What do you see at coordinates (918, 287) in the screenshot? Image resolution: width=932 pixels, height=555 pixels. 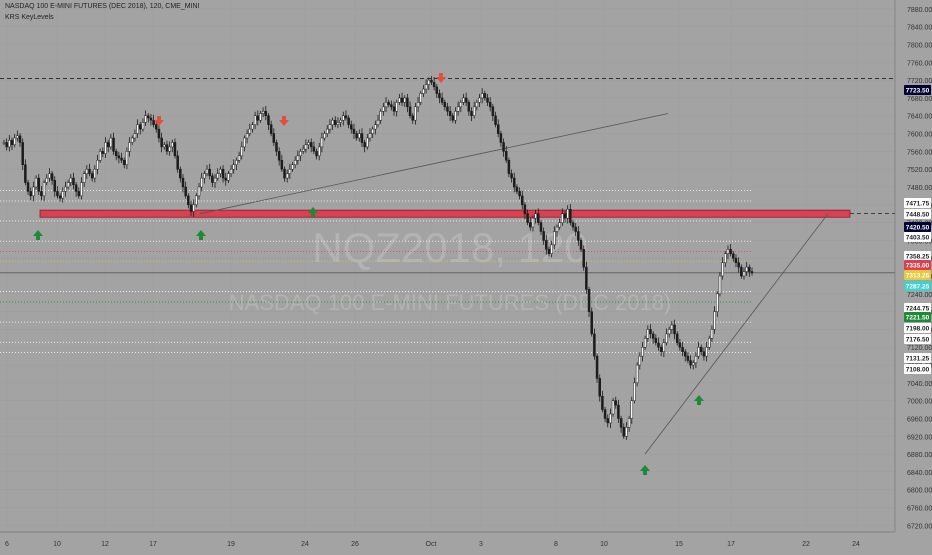 I see `price-label-text: 7287.25` at bounding box center [918, 287].